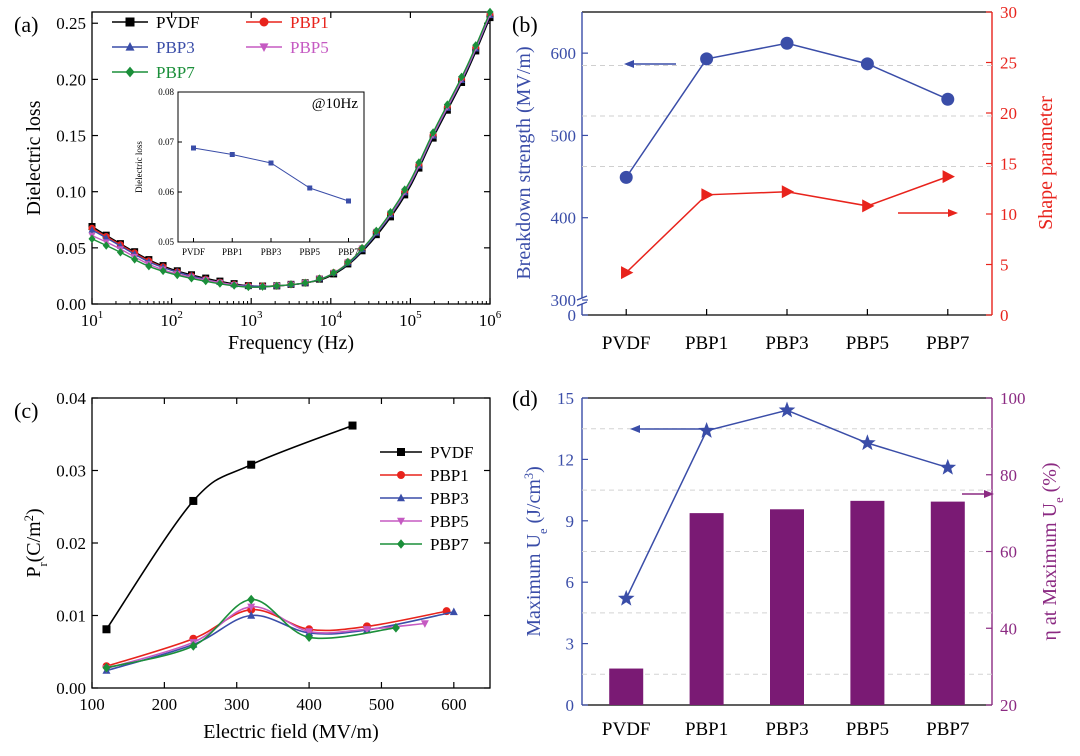  I want to click on left-tick-label: 600, so click(564, 53).